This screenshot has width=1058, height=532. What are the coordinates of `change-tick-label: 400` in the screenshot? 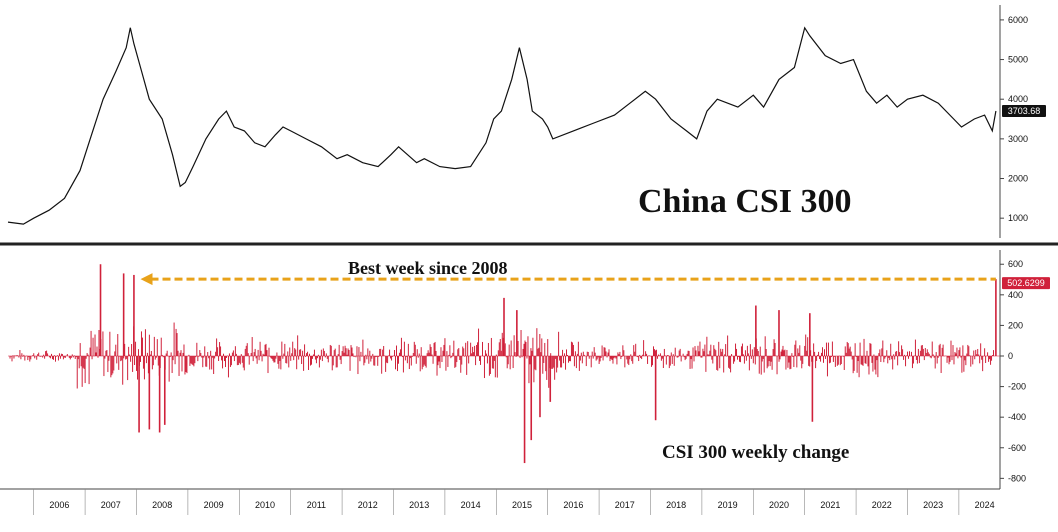 It's located at (1015, 295).